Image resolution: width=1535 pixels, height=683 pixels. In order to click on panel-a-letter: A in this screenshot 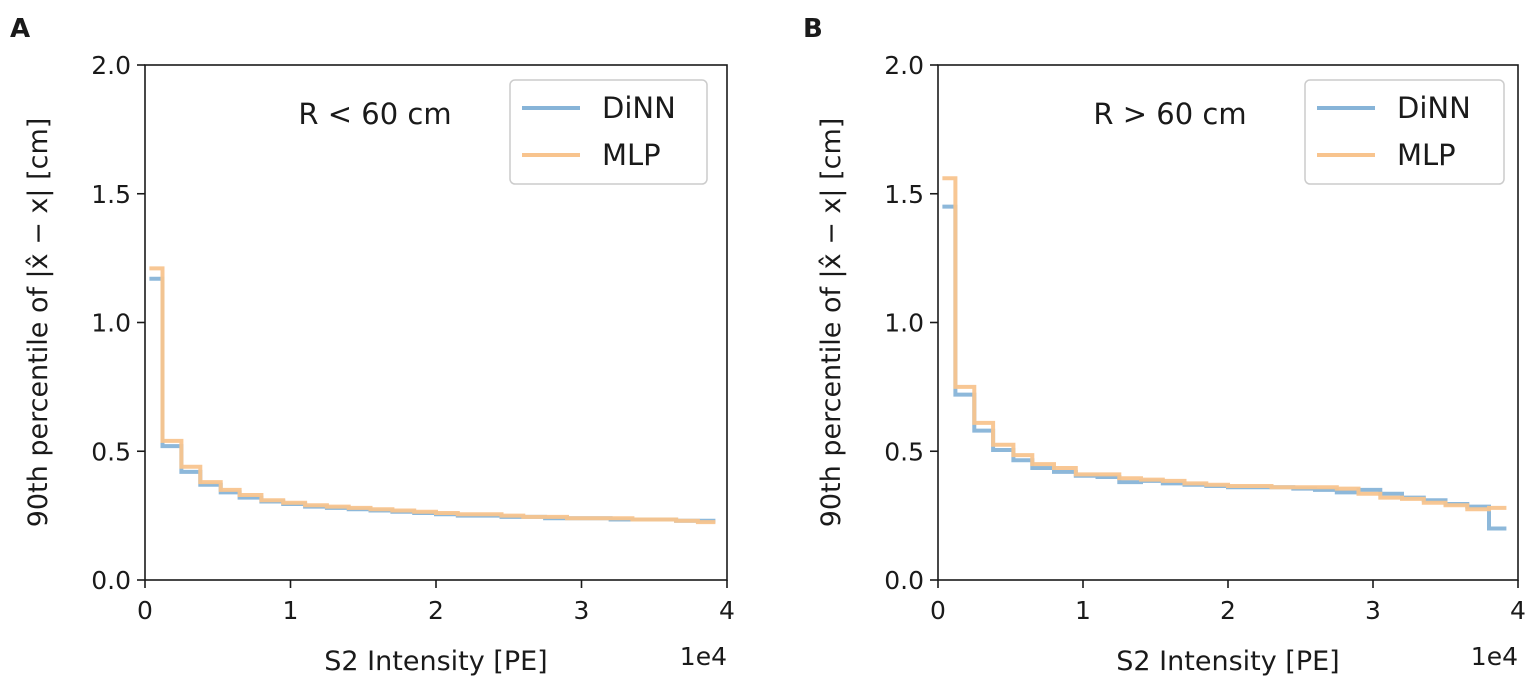, I will do `click(20, 29)`.